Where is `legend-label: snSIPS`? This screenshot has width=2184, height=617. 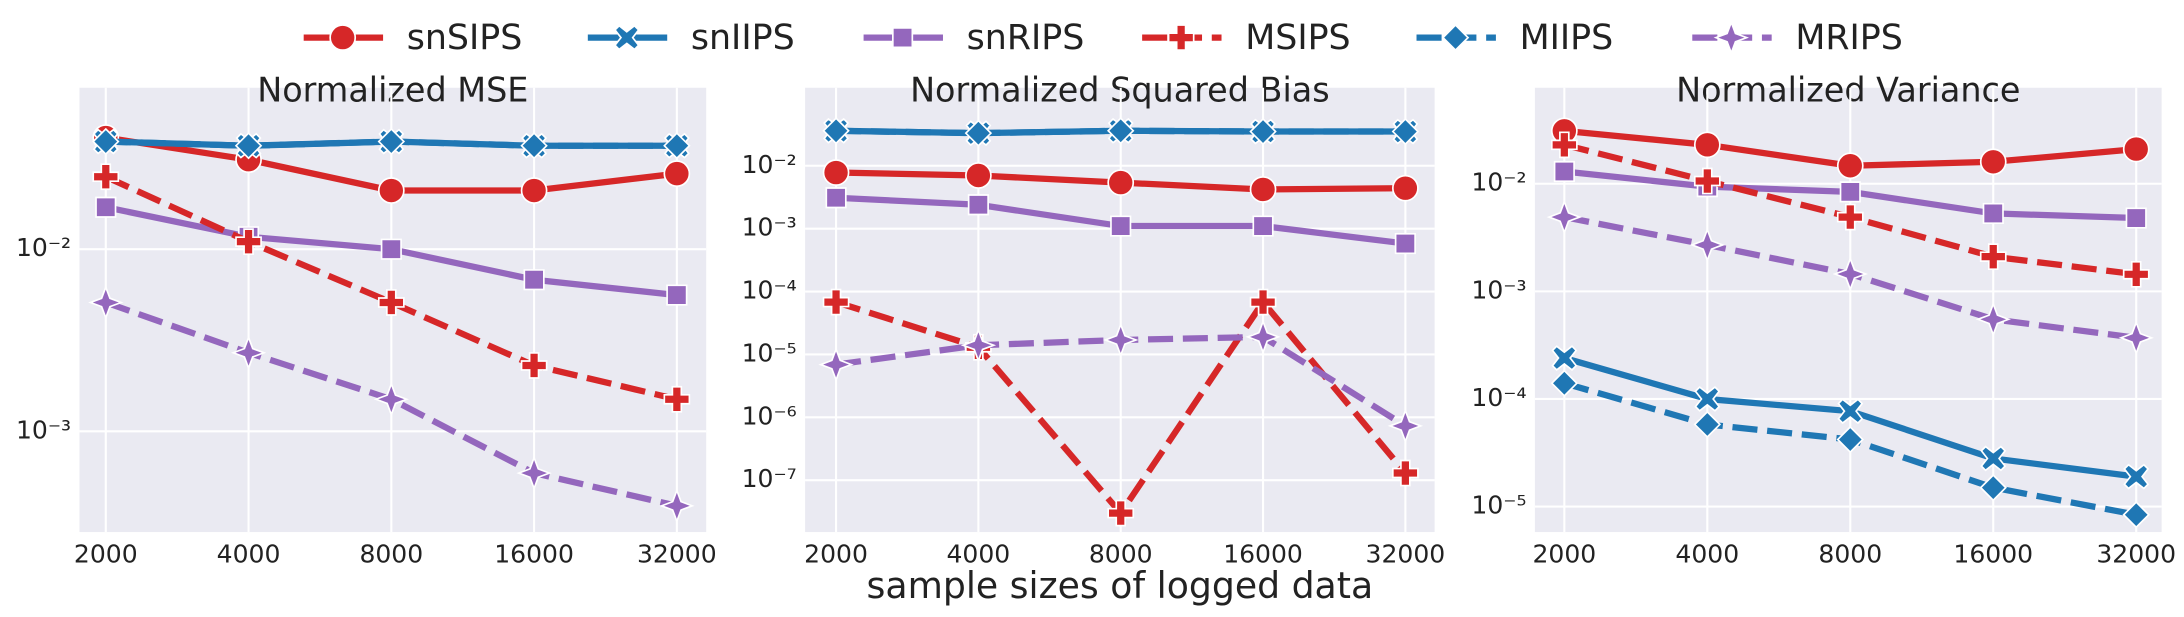 legend-label: snSIPS is located at coordinates (465, 38).